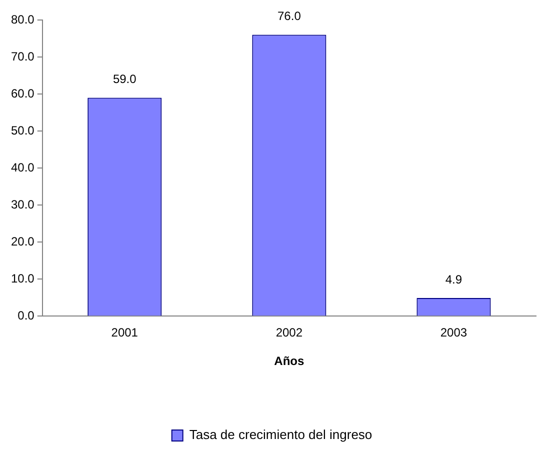  I want to click on y-tick-label: 70.0, so click(22, 56).